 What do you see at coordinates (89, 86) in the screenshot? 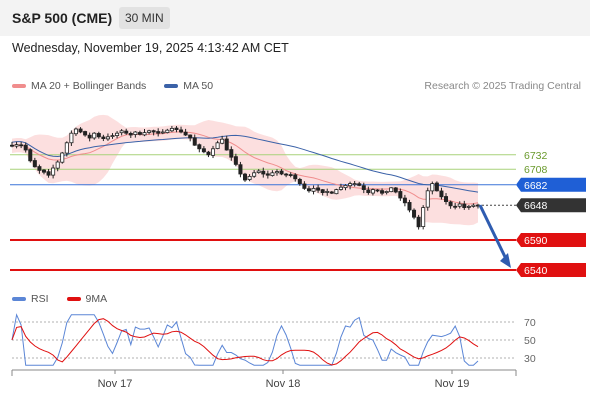
I see `legend-label-bollinger: MA 20 + Bollinger Bands` at bounding box center [89, 86].